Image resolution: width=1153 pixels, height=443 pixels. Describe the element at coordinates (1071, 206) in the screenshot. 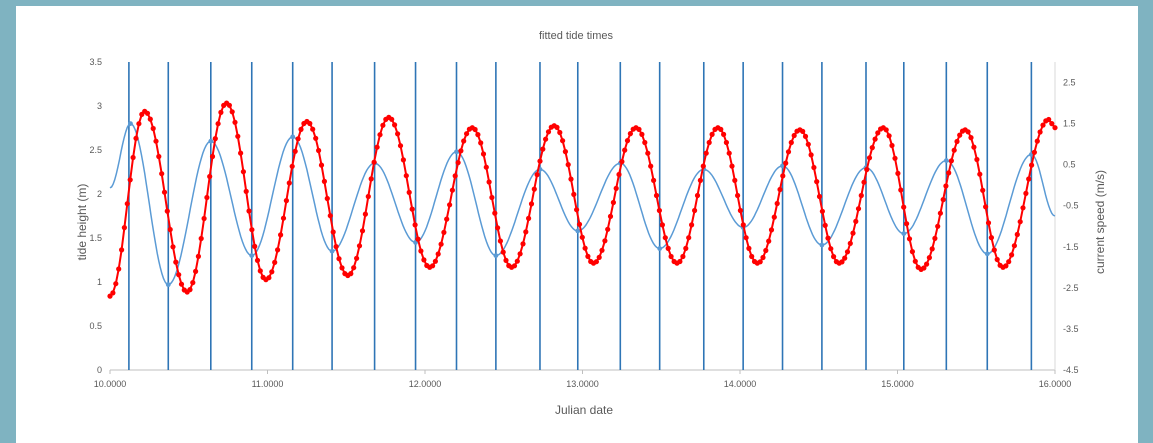

I see `y2-tick-label: -0.5` at that location.